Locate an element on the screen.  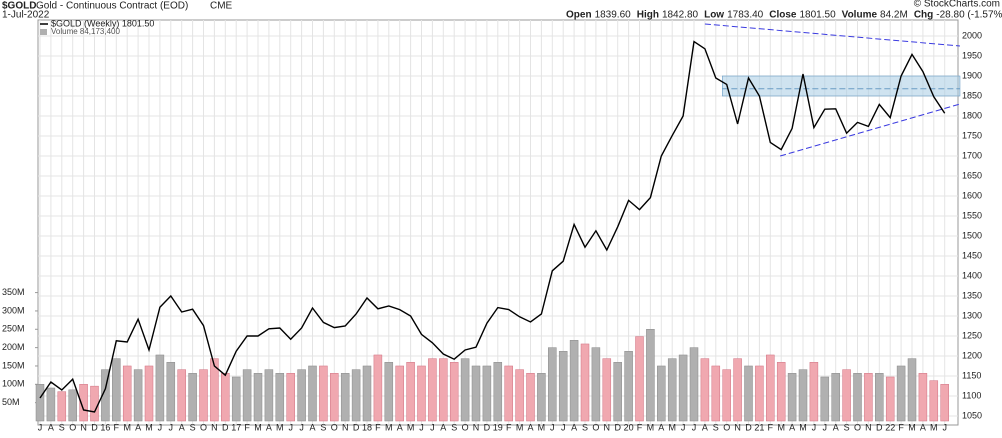
trendline is located at coordinates (832, 35).